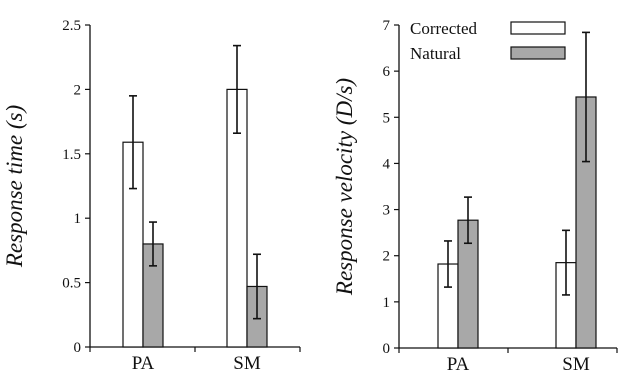  What do you see at coordinates (71, 26) in the screenshot?
I see `y-tick-label: 2.5` at bounding box center [71, 26].